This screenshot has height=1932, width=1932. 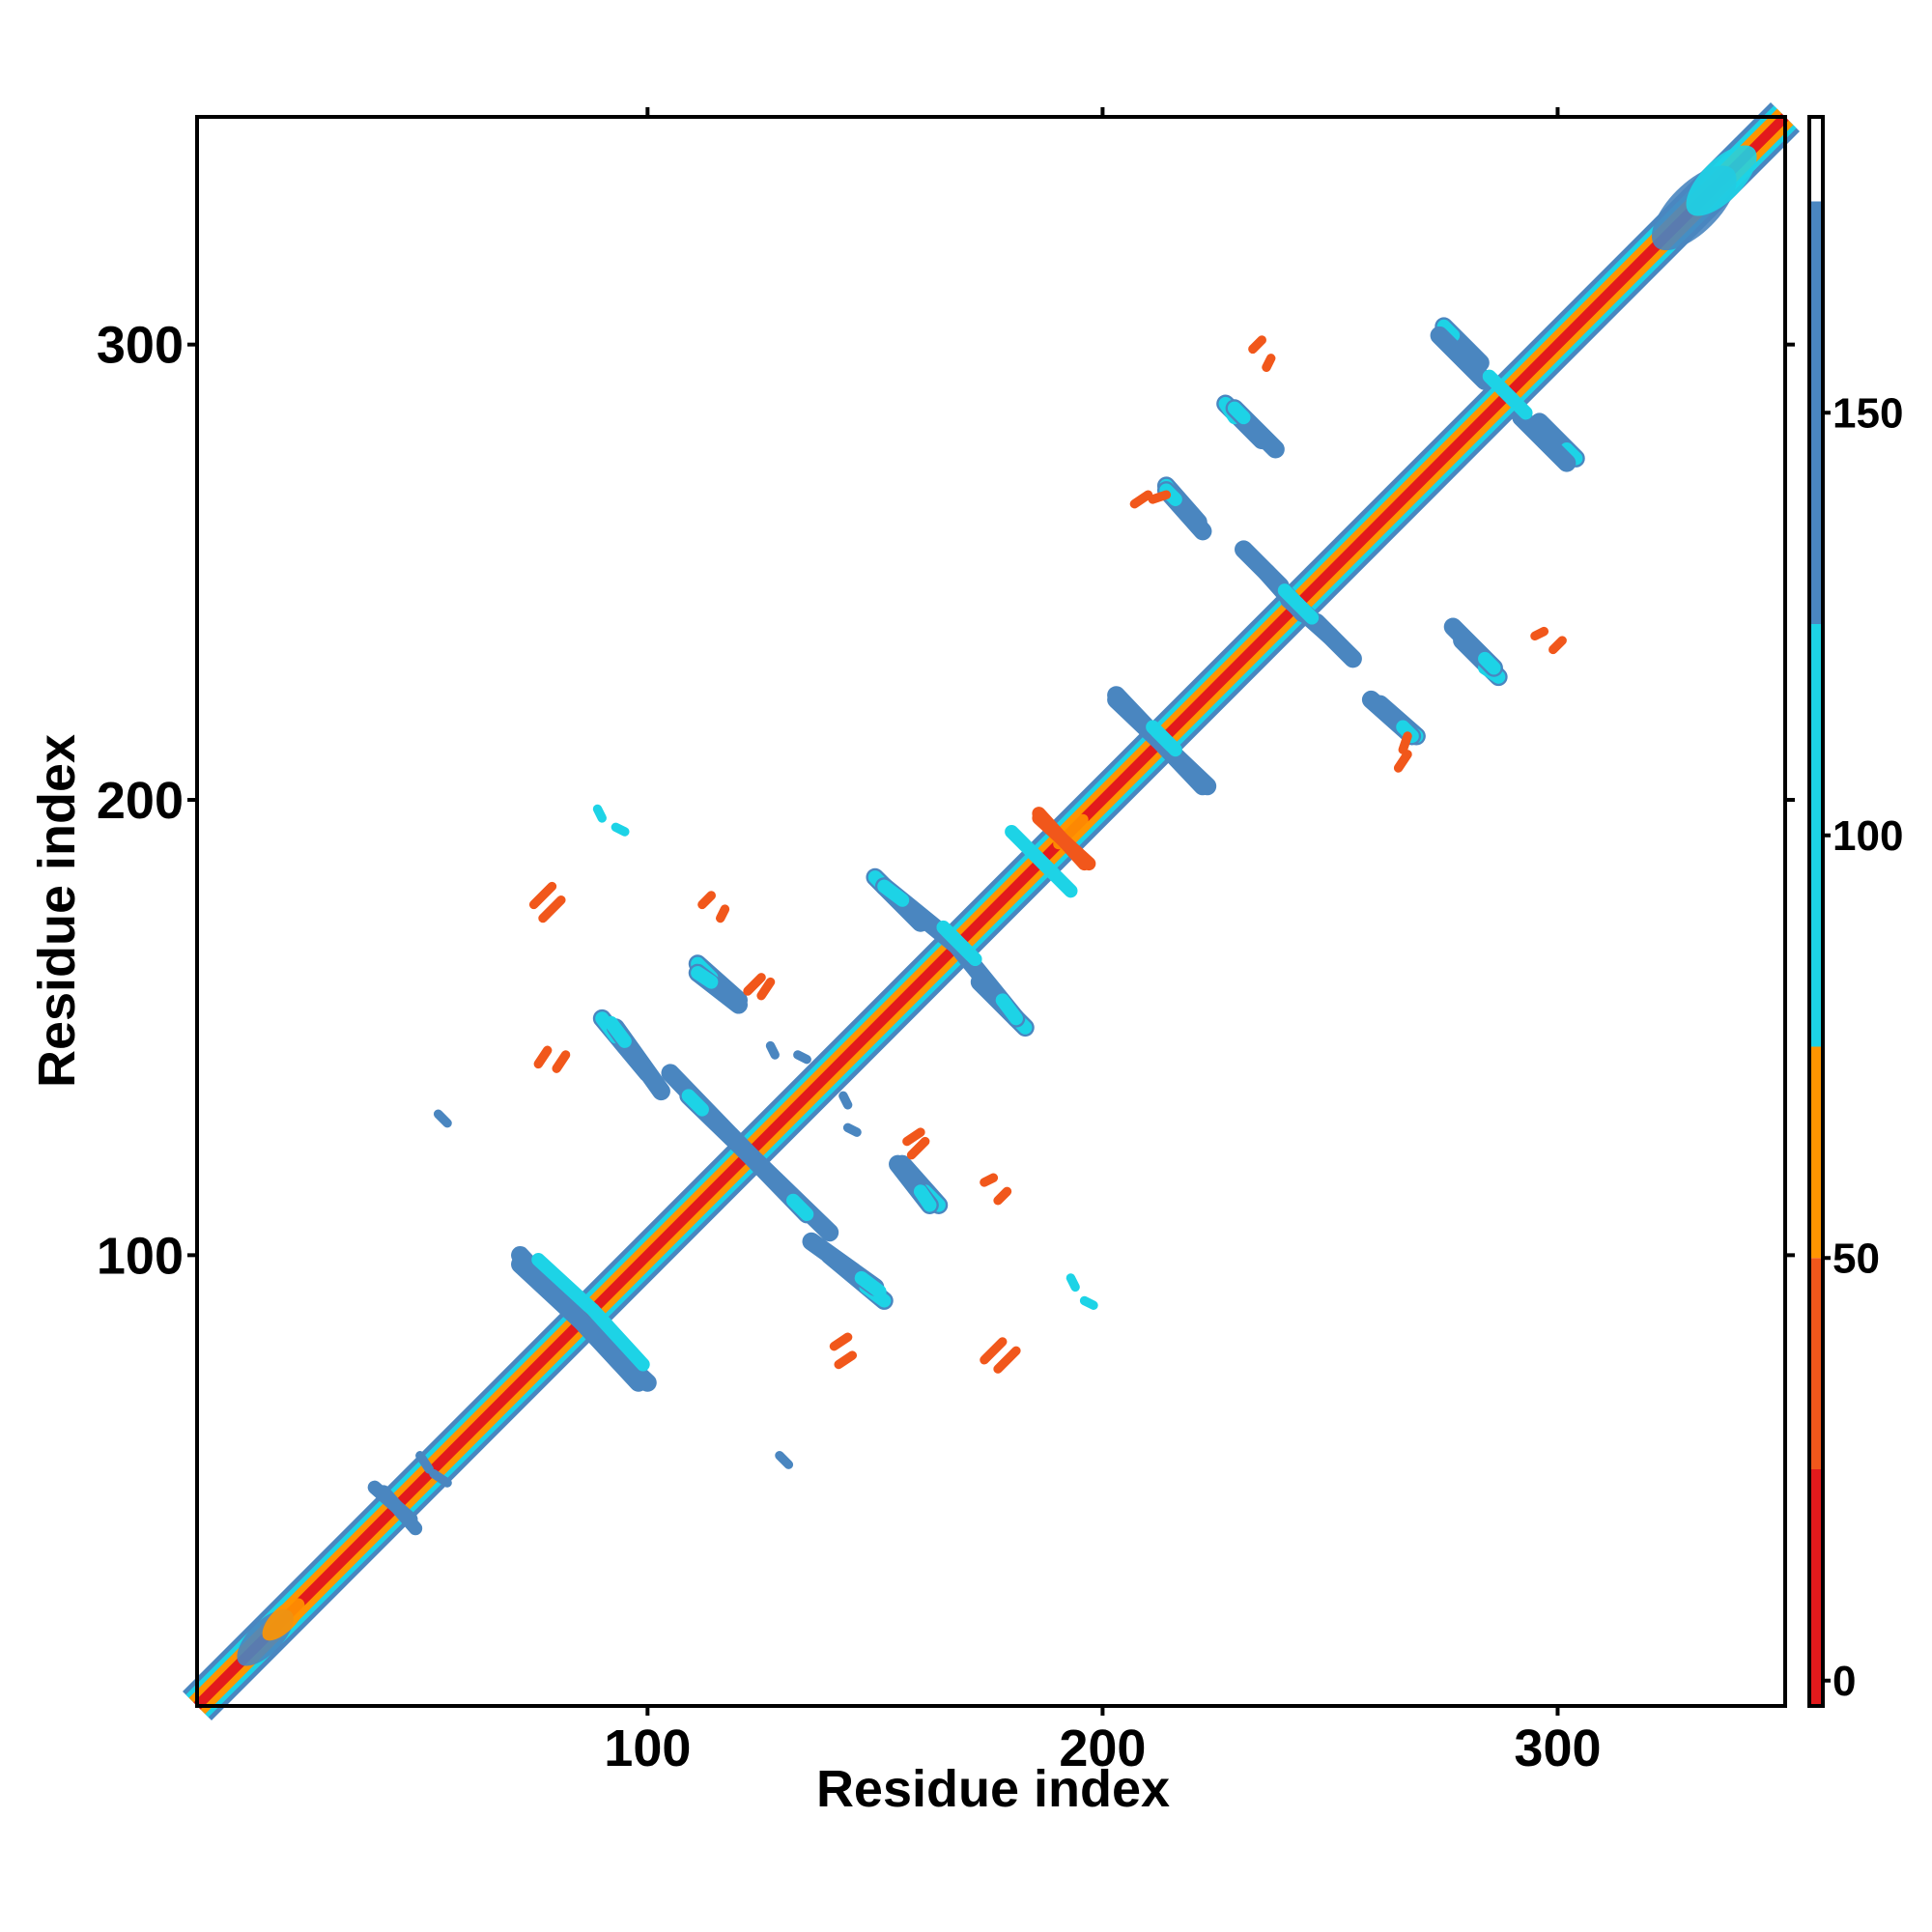 I want to click on x-tick-label: 200, so click(x=1102, y=1748).